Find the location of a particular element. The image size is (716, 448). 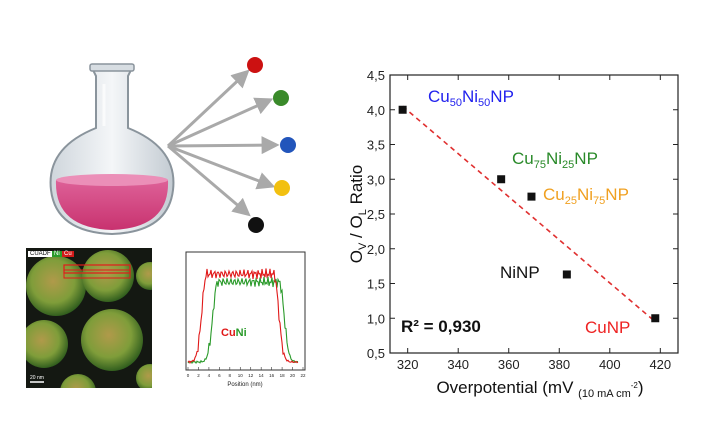

x-axis-label: Overpotential (mV (10 mA cm-2) is located at coordinates (539, 389).